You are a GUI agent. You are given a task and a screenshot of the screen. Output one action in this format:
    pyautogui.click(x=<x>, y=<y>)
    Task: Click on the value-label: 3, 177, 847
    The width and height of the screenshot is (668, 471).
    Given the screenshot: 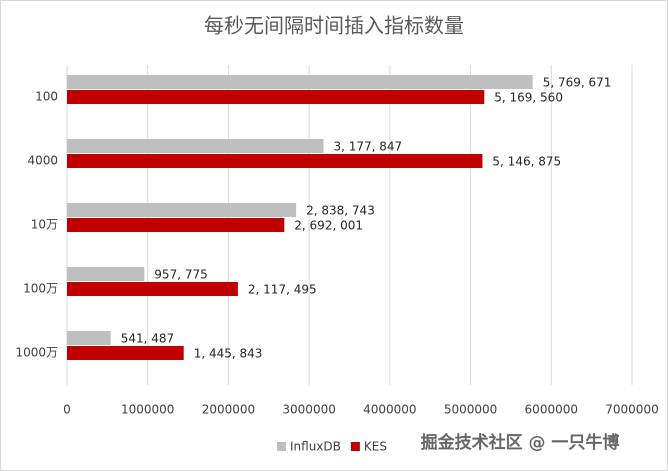 What is the action you would take?
    pyautogui.click(x=367, y=147)
    